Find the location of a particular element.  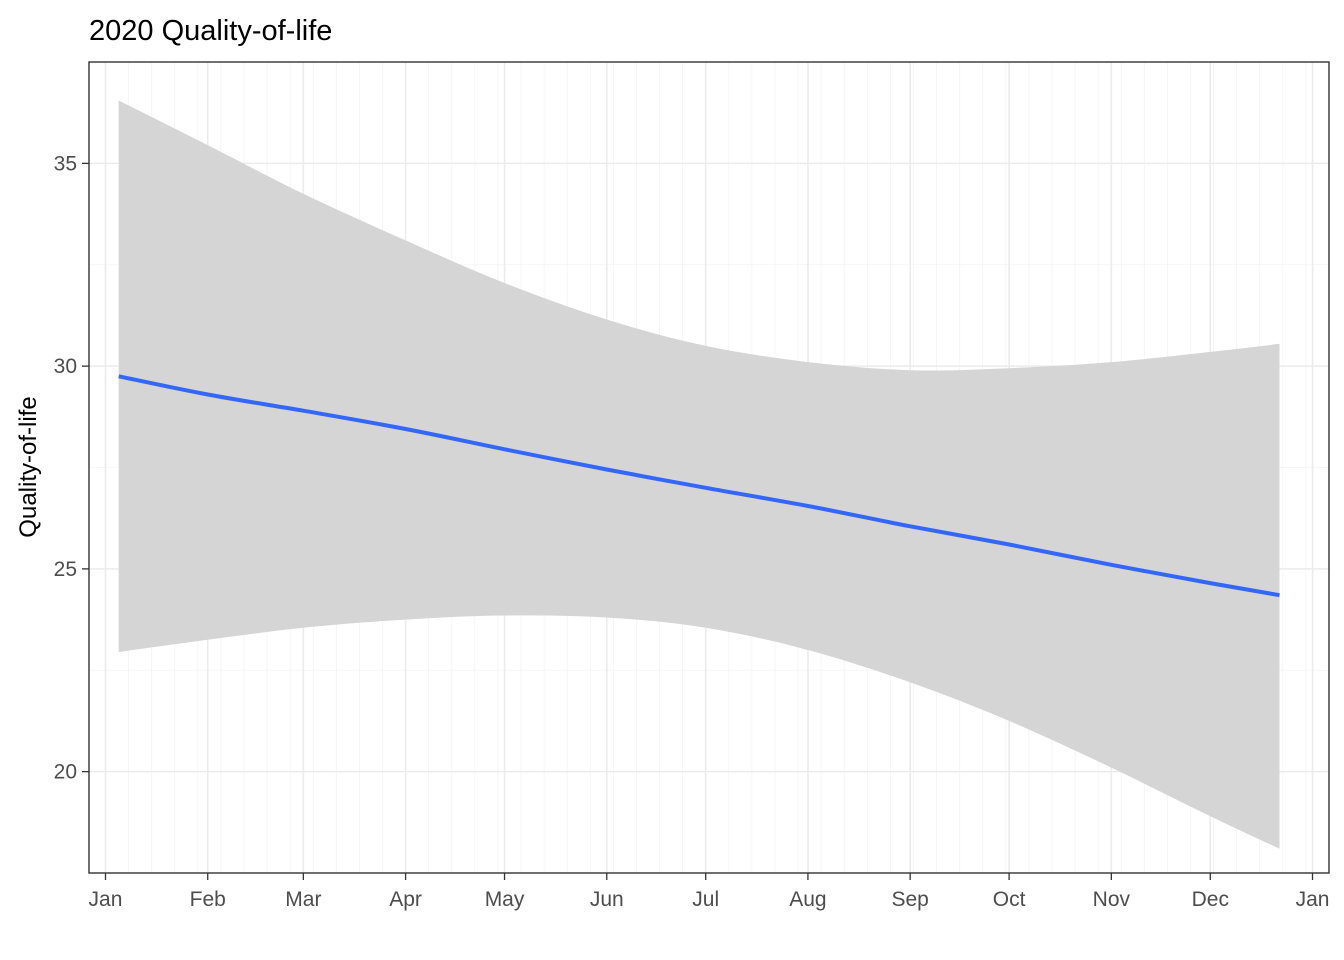

x-tick-label: Nov is located at coordinates (1112, 899).